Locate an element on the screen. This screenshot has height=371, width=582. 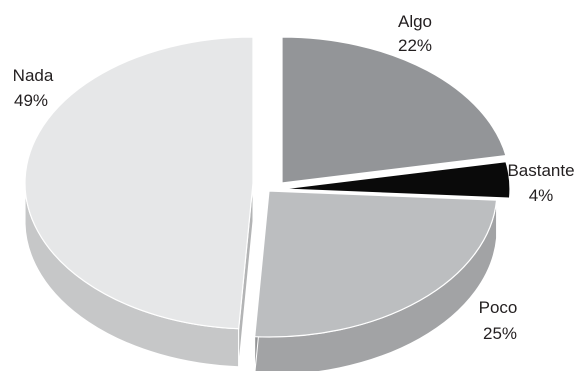
slice-label-name-algo: Algo is located at coordinates (415, 21).